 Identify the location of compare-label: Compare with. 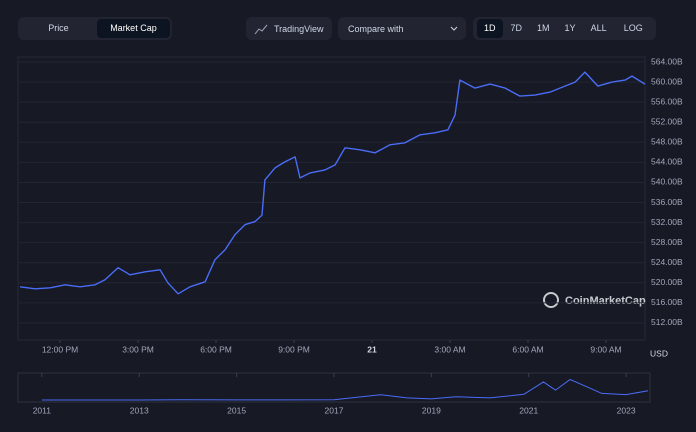
(376, 28).